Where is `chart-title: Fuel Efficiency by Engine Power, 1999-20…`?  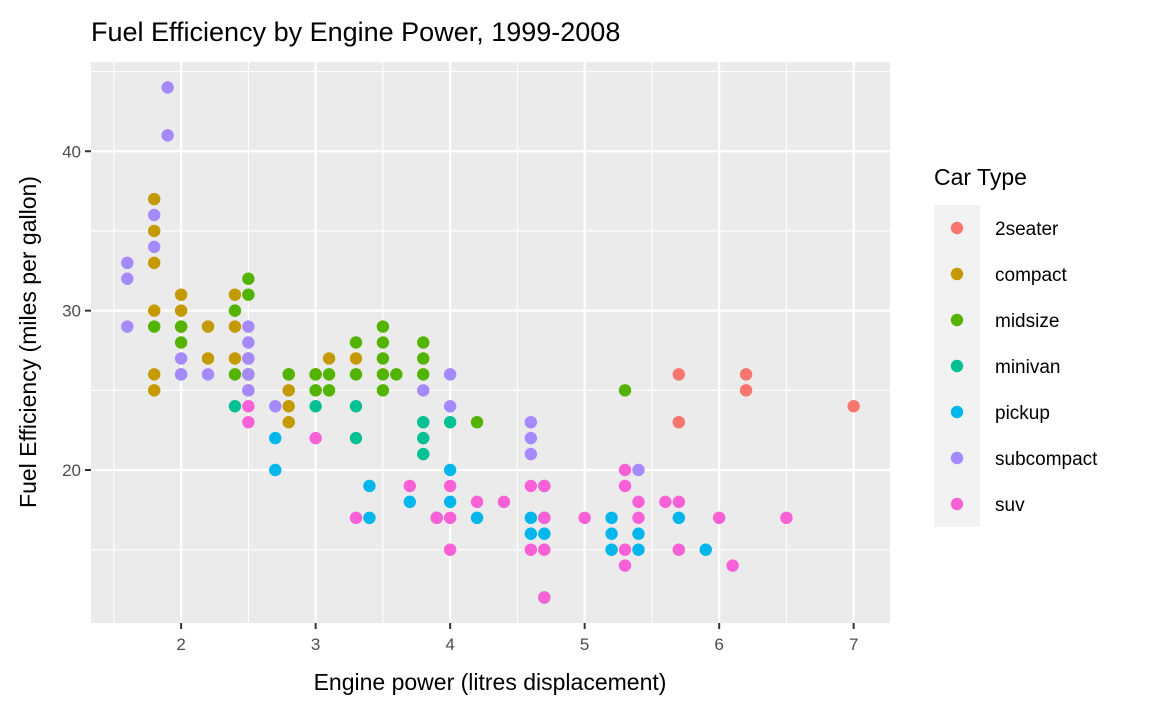 chart-title: Fuel Efficiency by Engine Power, 1999-20… is located at coordinates (355, 32).